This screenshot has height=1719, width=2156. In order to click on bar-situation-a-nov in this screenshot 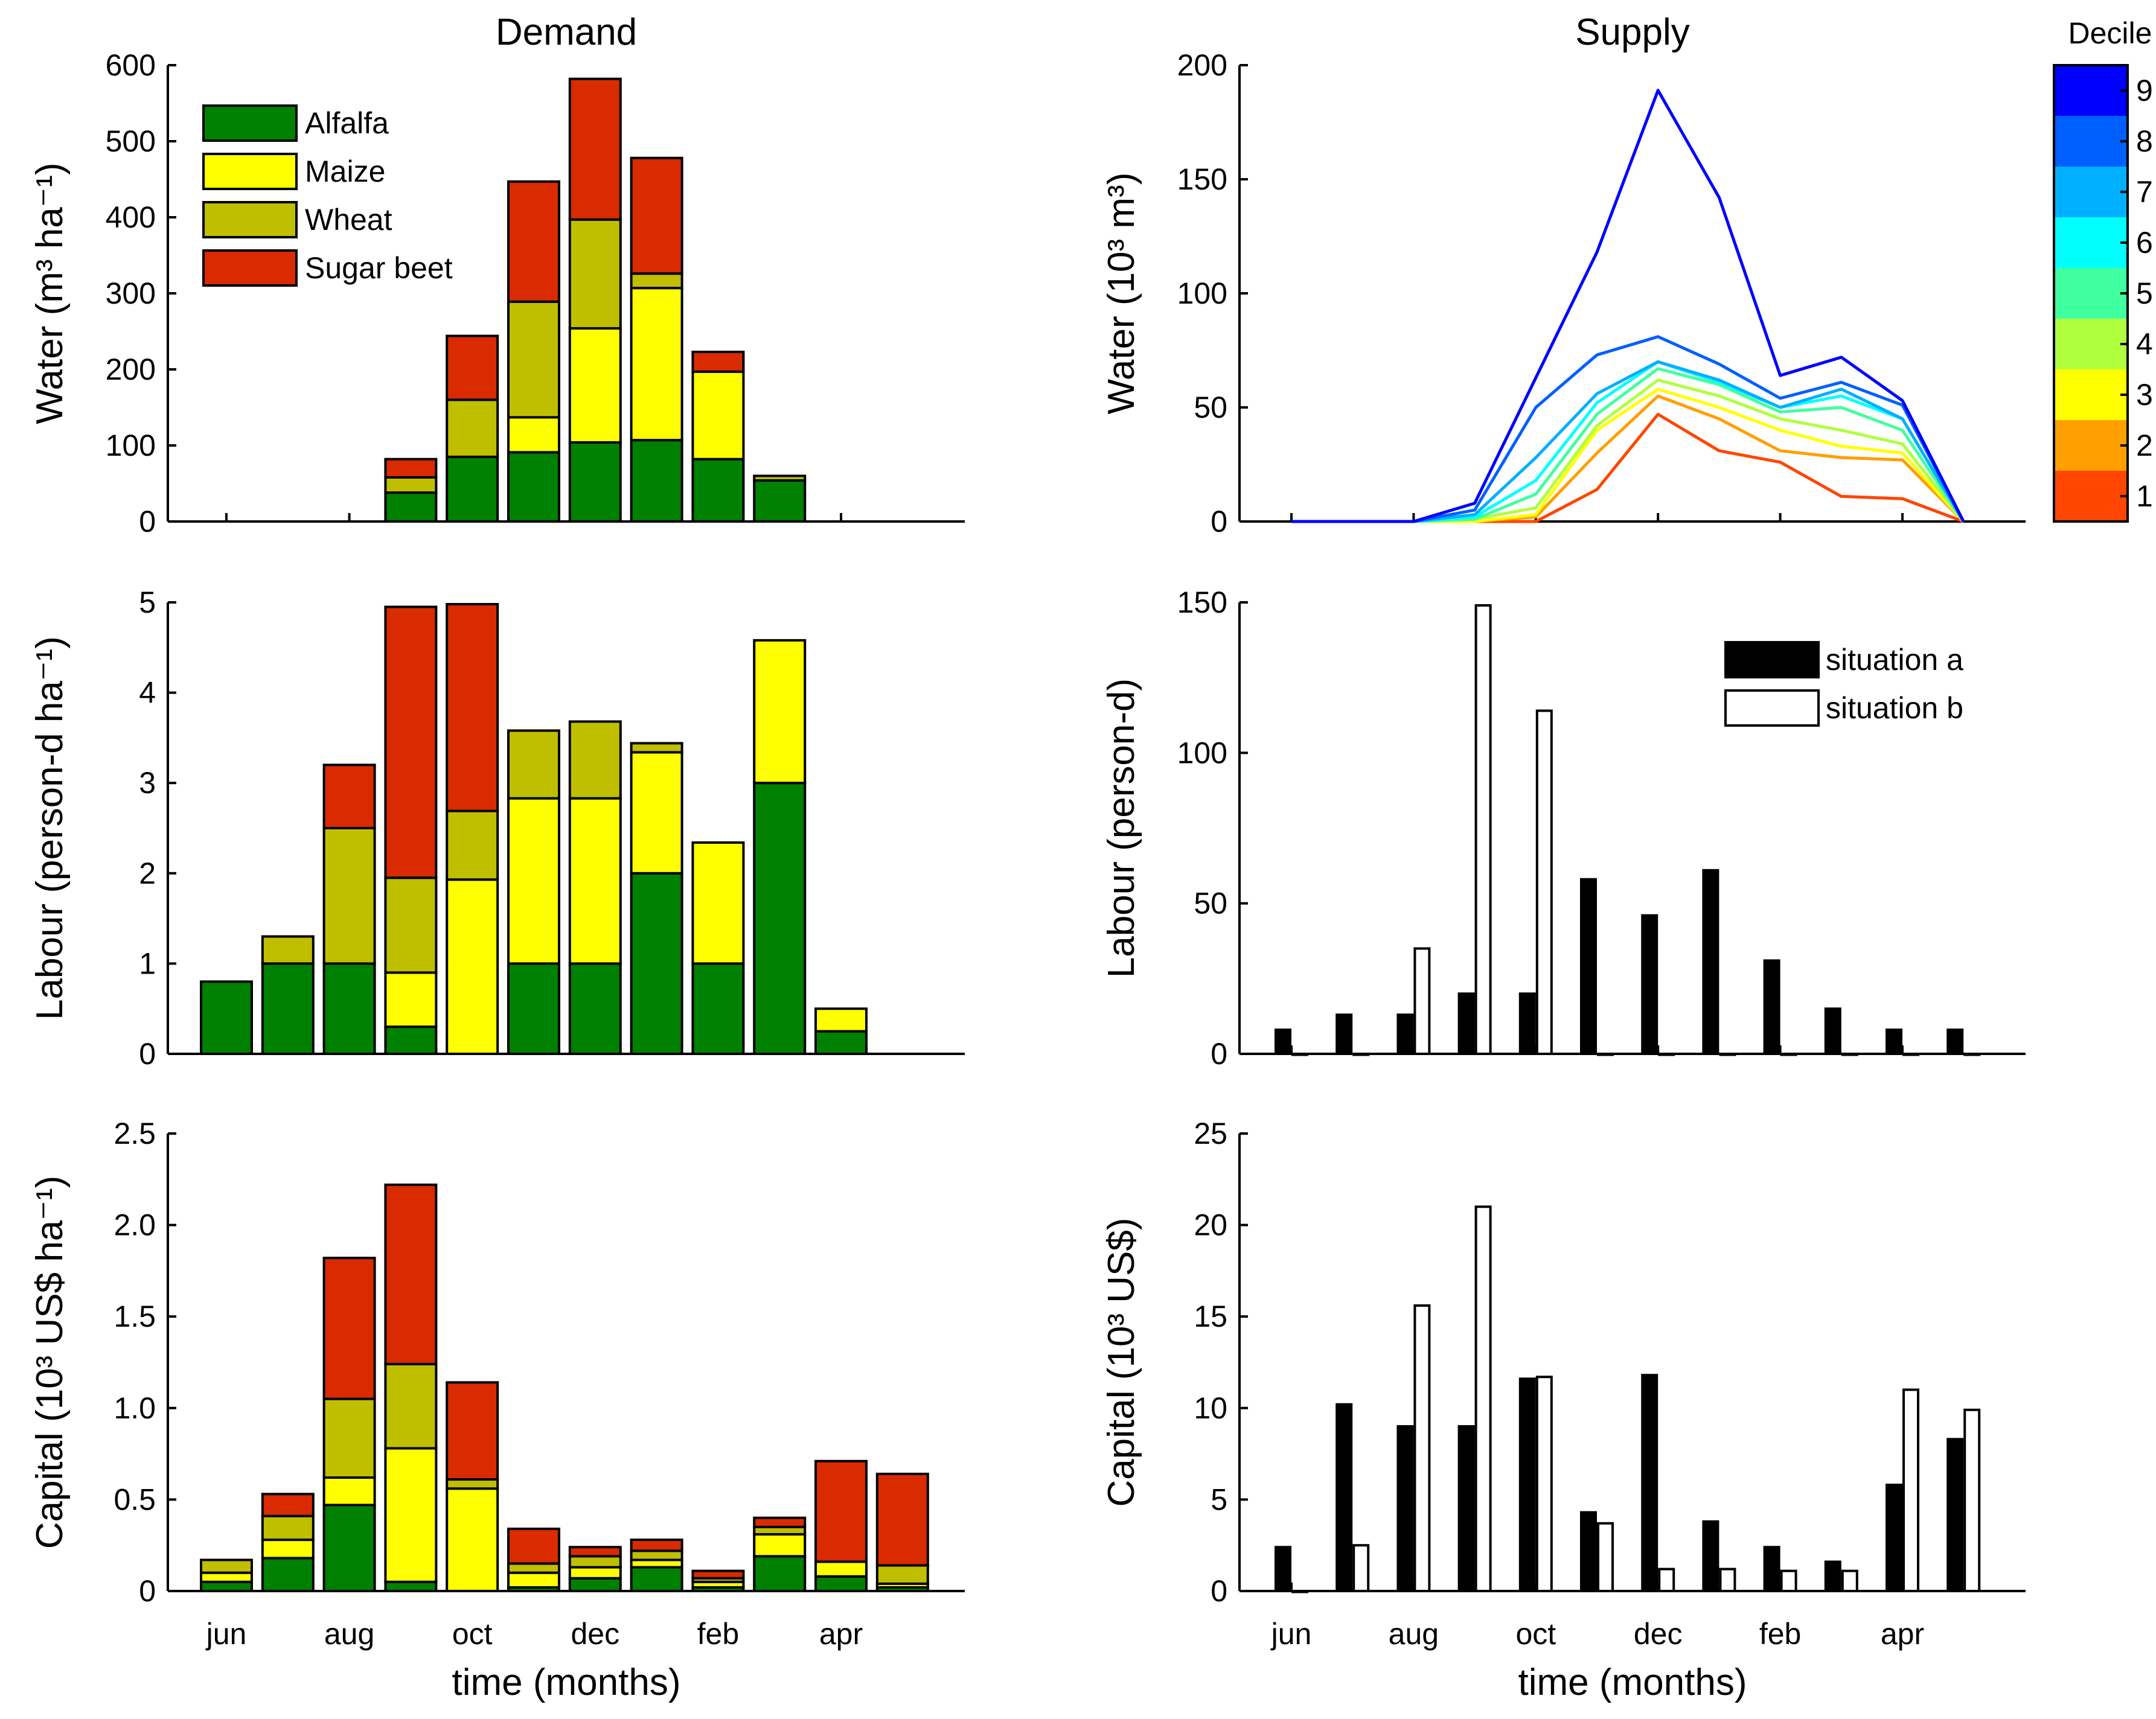, I will do `click(1588, 966)`.